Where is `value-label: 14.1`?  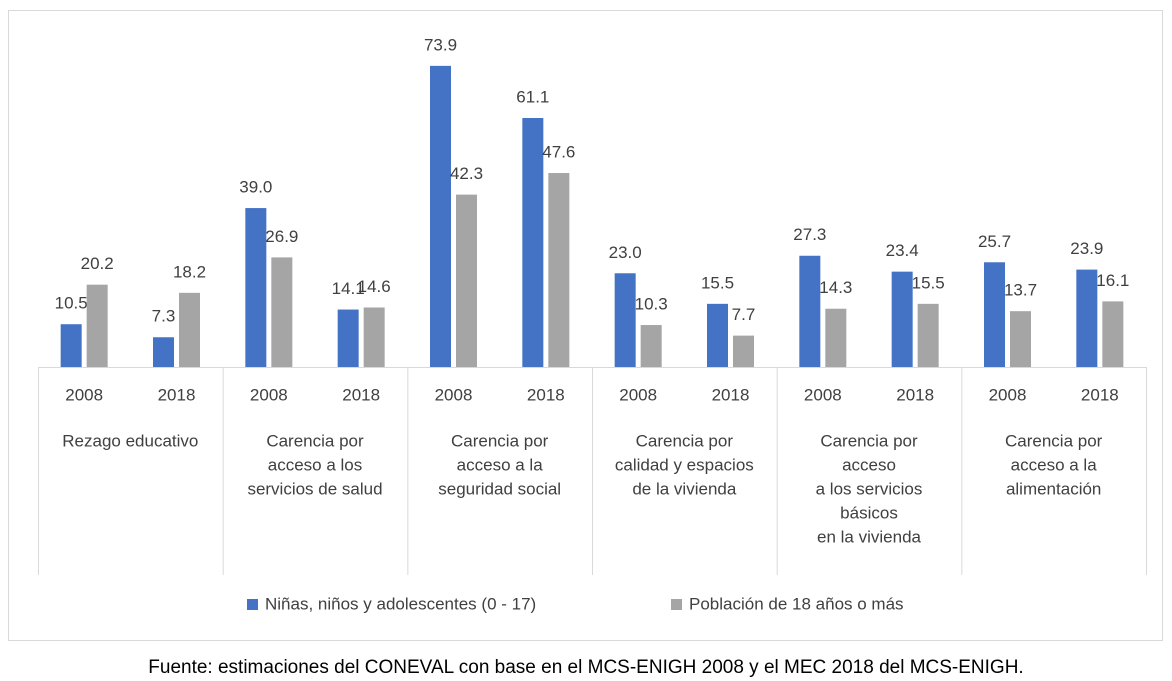
value-label: 14.1 is located at coordinates (348, 288).